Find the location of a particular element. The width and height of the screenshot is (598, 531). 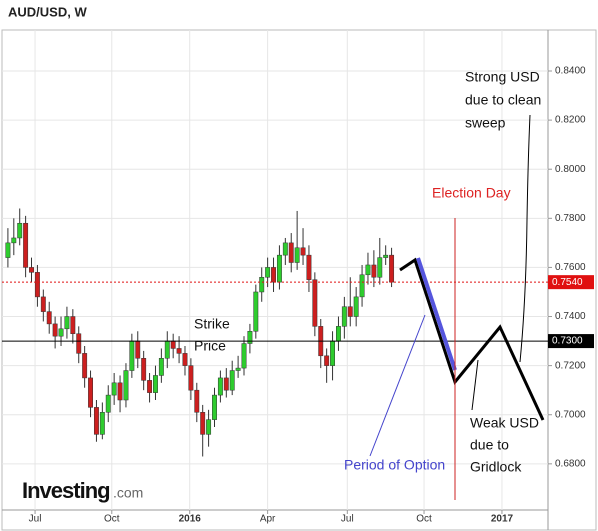

x-tick-label: Apr is located at coordinates (268, 519).